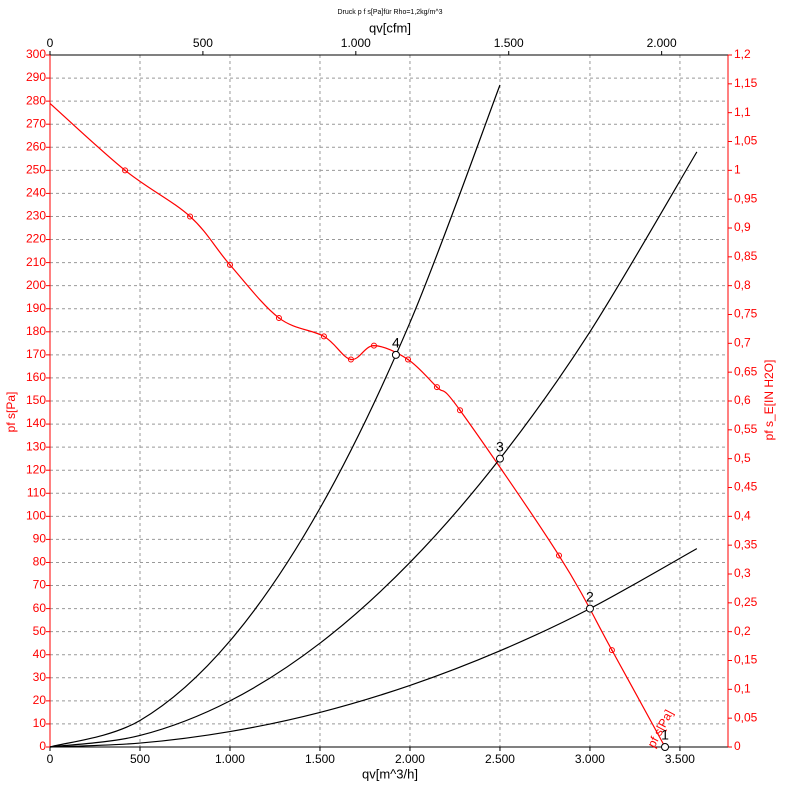 The width and height of the screenshot is (786, 791). I want to click on y2-tick-label: 0,35, so click(746, 544).